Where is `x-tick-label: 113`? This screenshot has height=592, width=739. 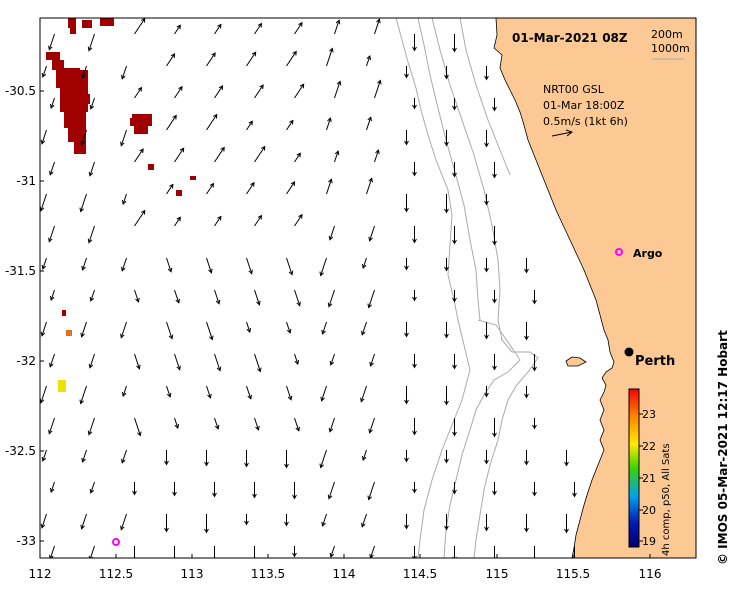 x-tick-label: 113 is located at coordinates (192, 574).